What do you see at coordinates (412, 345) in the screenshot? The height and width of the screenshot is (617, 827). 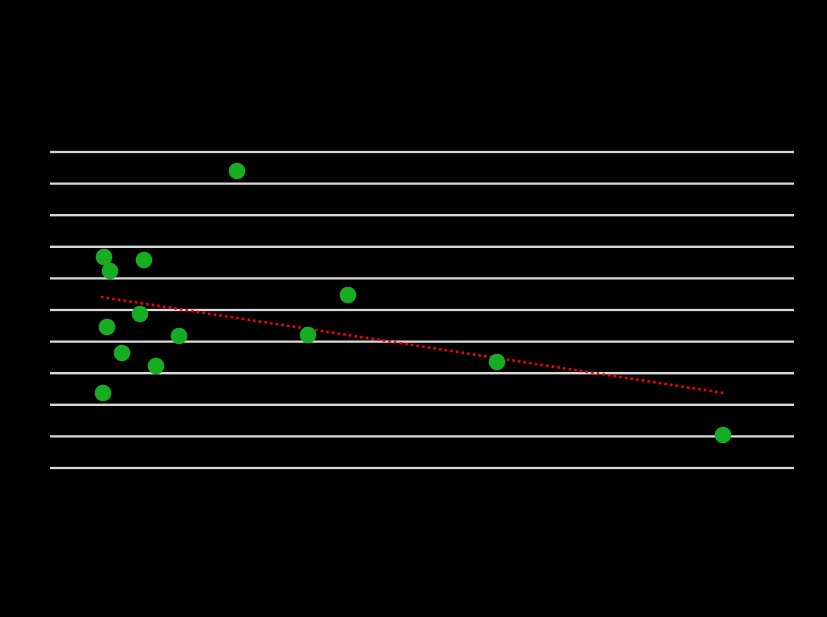 I see `trendline` at bounding box center [412, 345].